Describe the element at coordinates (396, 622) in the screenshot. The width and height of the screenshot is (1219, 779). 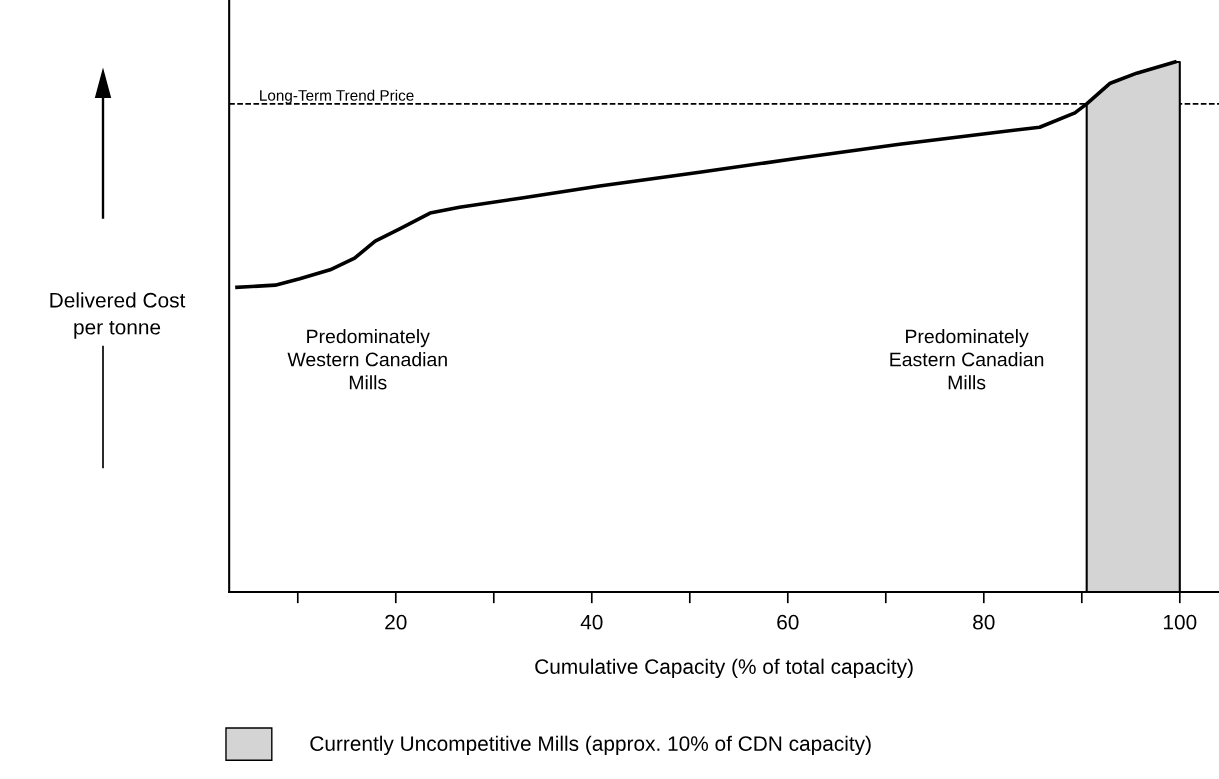
I see `x-tick-label: 20` at that location.